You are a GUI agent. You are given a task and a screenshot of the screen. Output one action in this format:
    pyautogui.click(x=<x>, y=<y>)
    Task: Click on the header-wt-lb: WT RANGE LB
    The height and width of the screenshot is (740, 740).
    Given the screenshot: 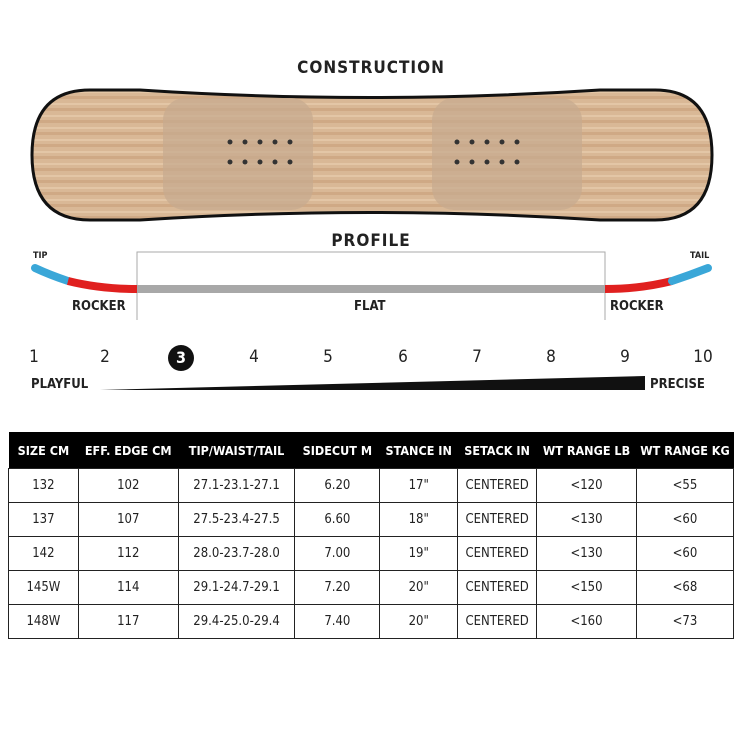 What is the action you would take?
    pyautogui.click(x=586, y=450)
    